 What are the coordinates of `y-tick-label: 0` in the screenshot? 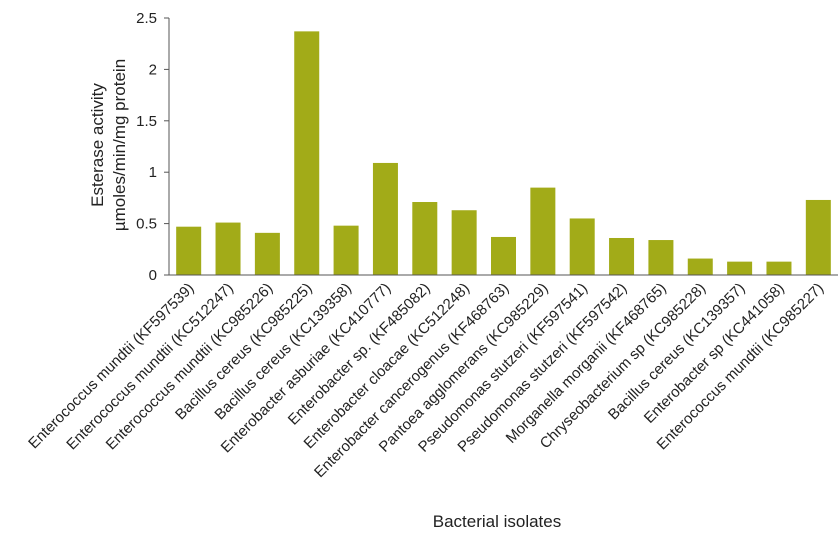 It's located at (153, 275).